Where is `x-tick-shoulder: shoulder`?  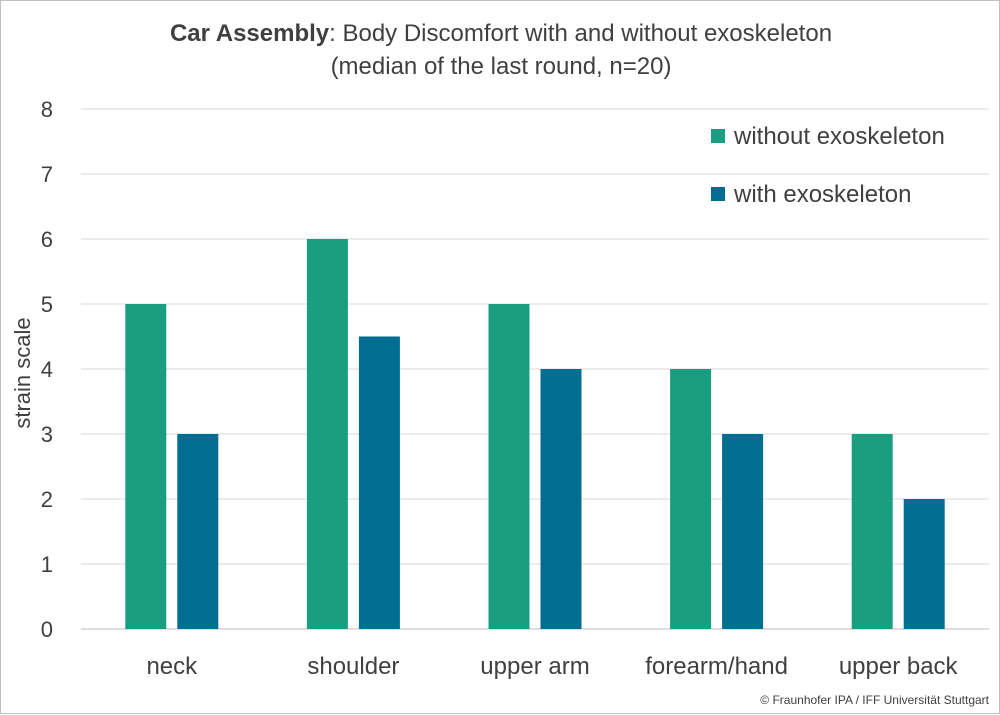 x-tick-shoulder: shoulder is located at coordinates (353, 666).